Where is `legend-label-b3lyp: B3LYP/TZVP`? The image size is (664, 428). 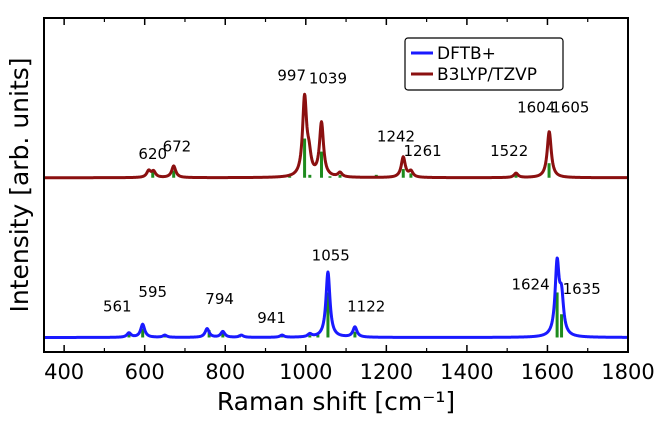 legend-label-b3lyp: B3LYP/TZVP is located at coordinates (487, 75).